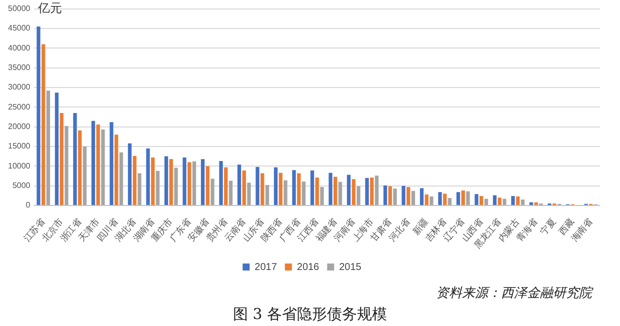 The image size is (620, 326). I want to click on y-axis-title: 亿元, so click(49, 7).